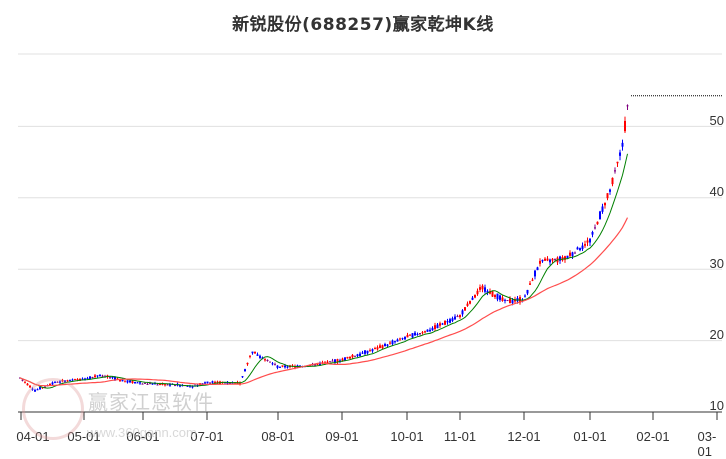 This screenshot has height=459, width=726. Describe the element at coordinates (342, 436) in the screenshot. I see `x-tick: 09-01` at that location.